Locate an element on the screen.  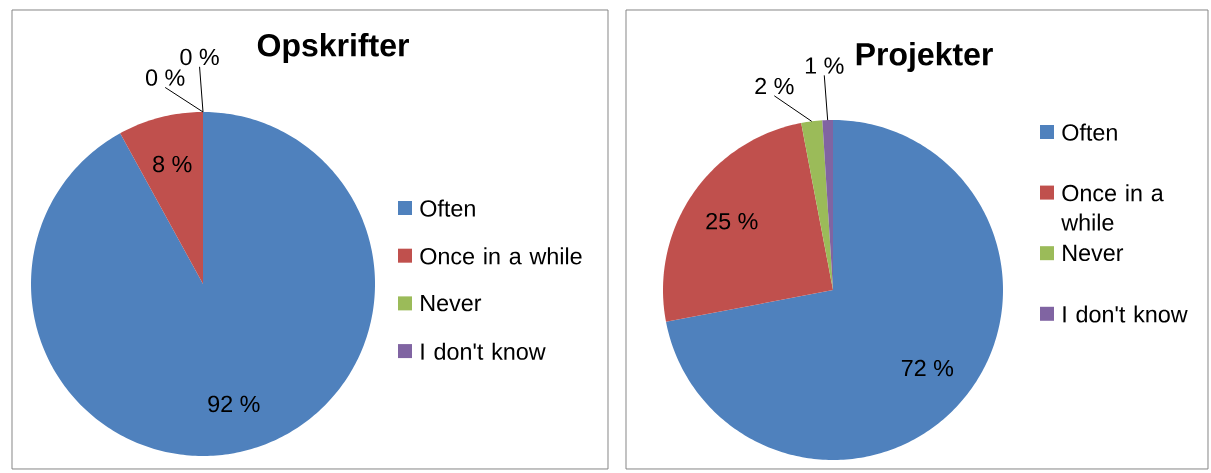
chart-title: Projekter is located at coordinates (924, 57).